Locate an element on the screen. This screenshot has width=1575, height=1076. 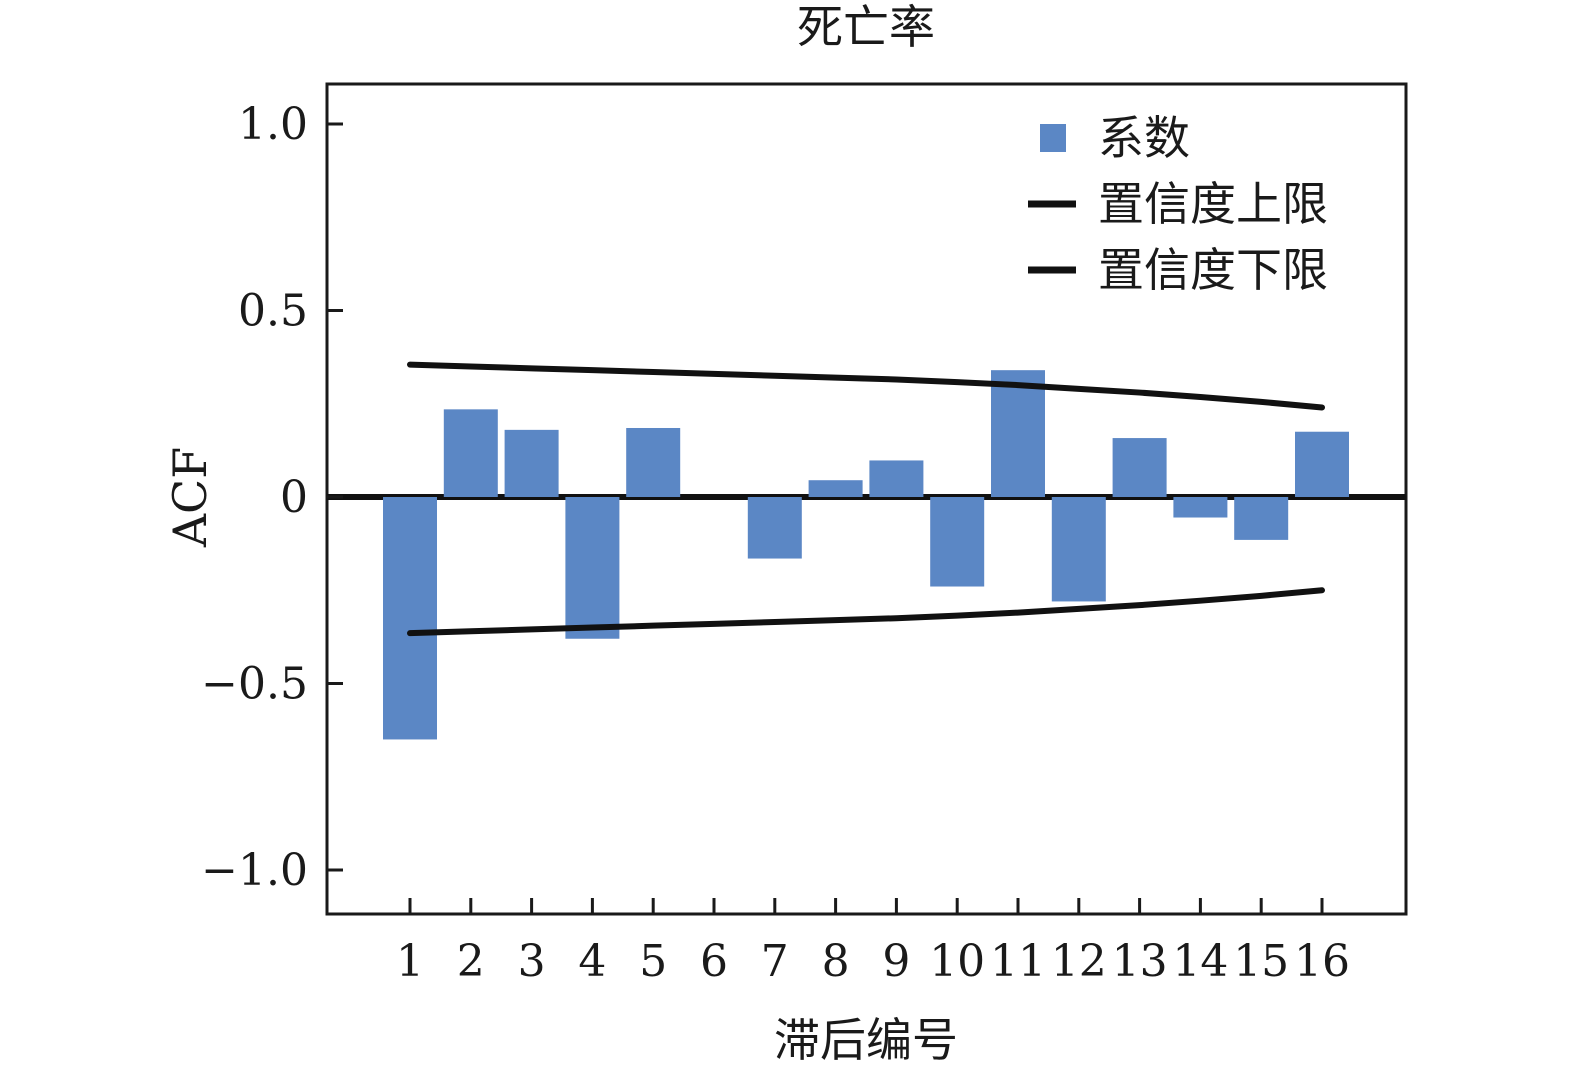
x-tick-label-8: 8 is located at coordinates (836, 961).